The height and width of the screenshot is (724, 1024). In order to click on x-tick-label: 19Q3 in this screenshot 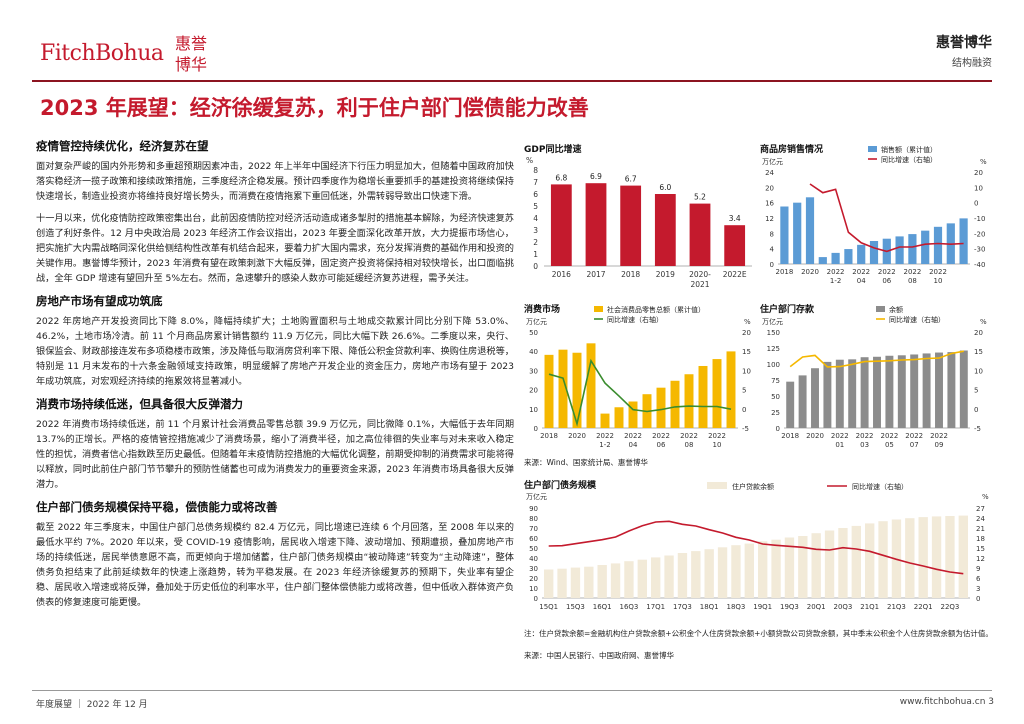, I will do `click(789, 607)`.